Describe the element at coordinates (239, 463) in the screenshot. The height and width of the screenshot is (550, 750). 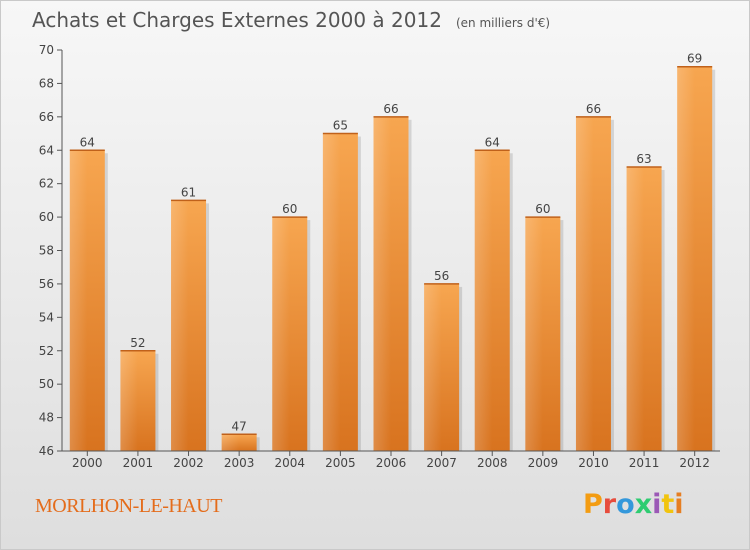
I see `x-tick-label: 2003` at that location.